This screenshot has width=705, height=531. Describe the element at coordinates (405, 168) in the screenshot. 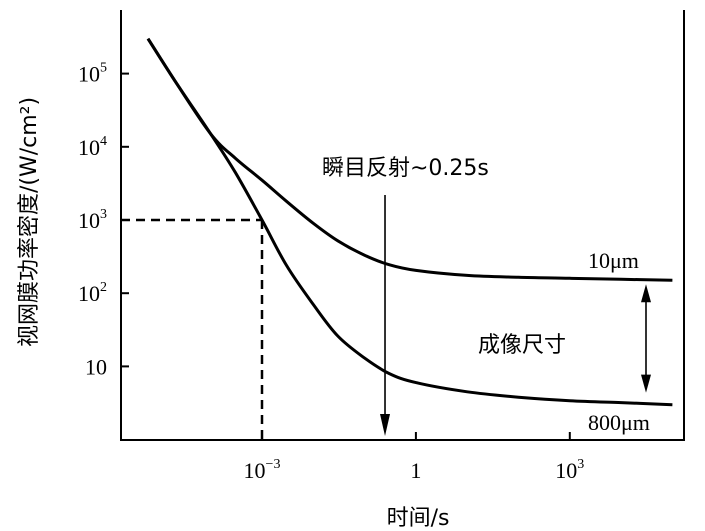

I see `blink-reflex-label: 瞬目反射~0.25s` at that location.